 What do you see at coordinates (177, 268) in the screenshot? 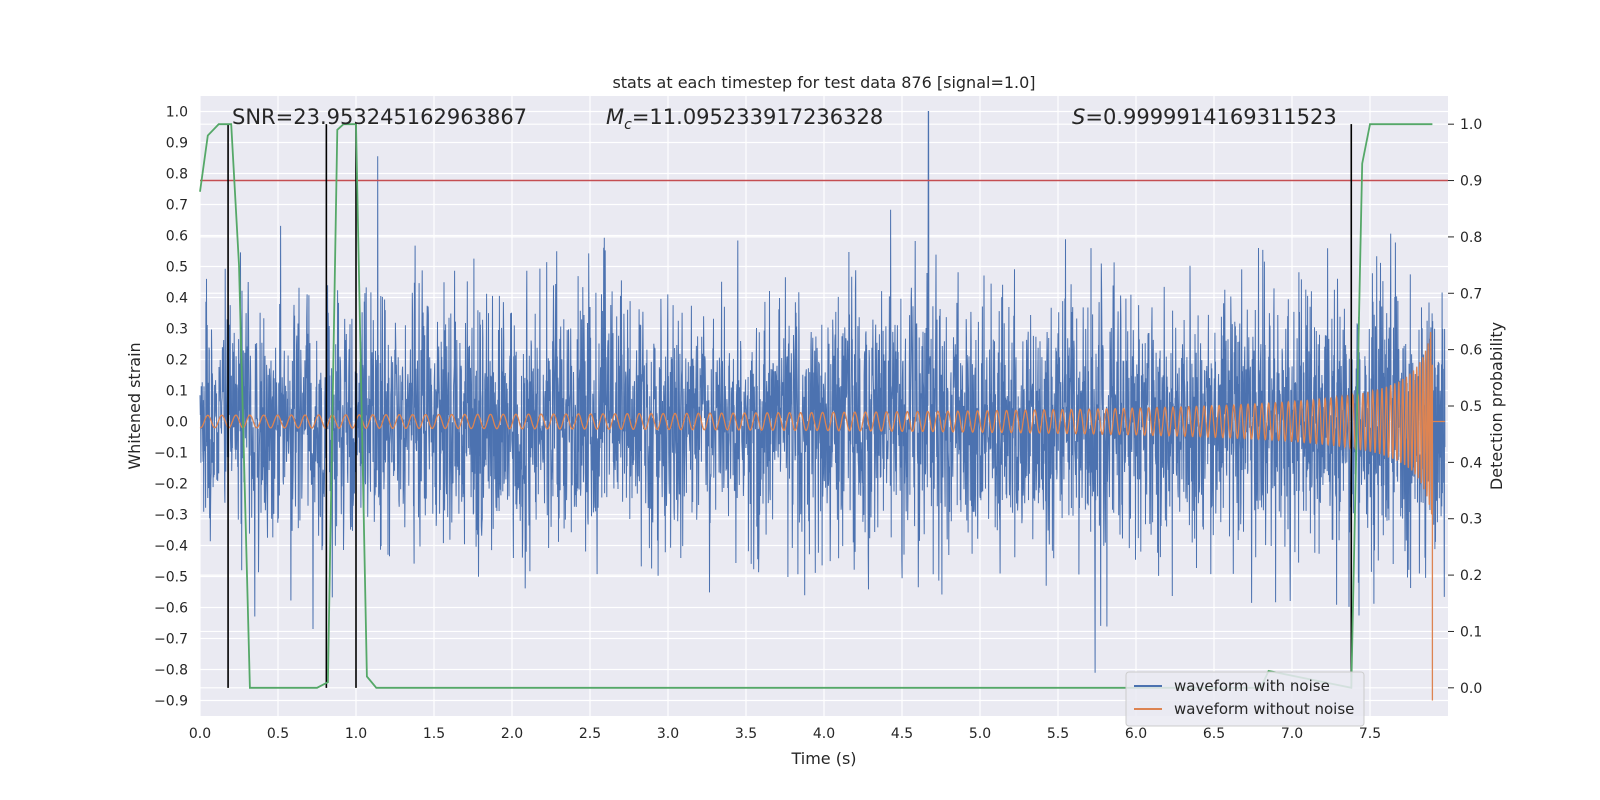
I see `y-left-tick-label: 0.5` at bounding box center [177, 268].